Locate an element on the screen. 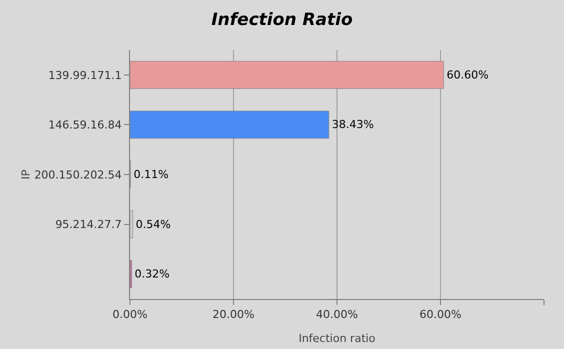 Image resolution: width=564 pixels, height=349 pixels. data-label: 0.11% is located at coordinates (151, 175).